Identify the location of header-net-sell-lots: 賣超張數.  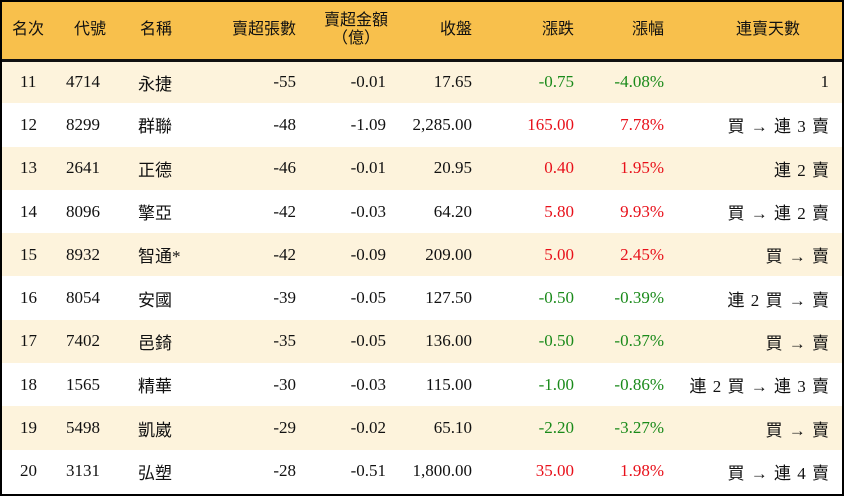
(253, 32).